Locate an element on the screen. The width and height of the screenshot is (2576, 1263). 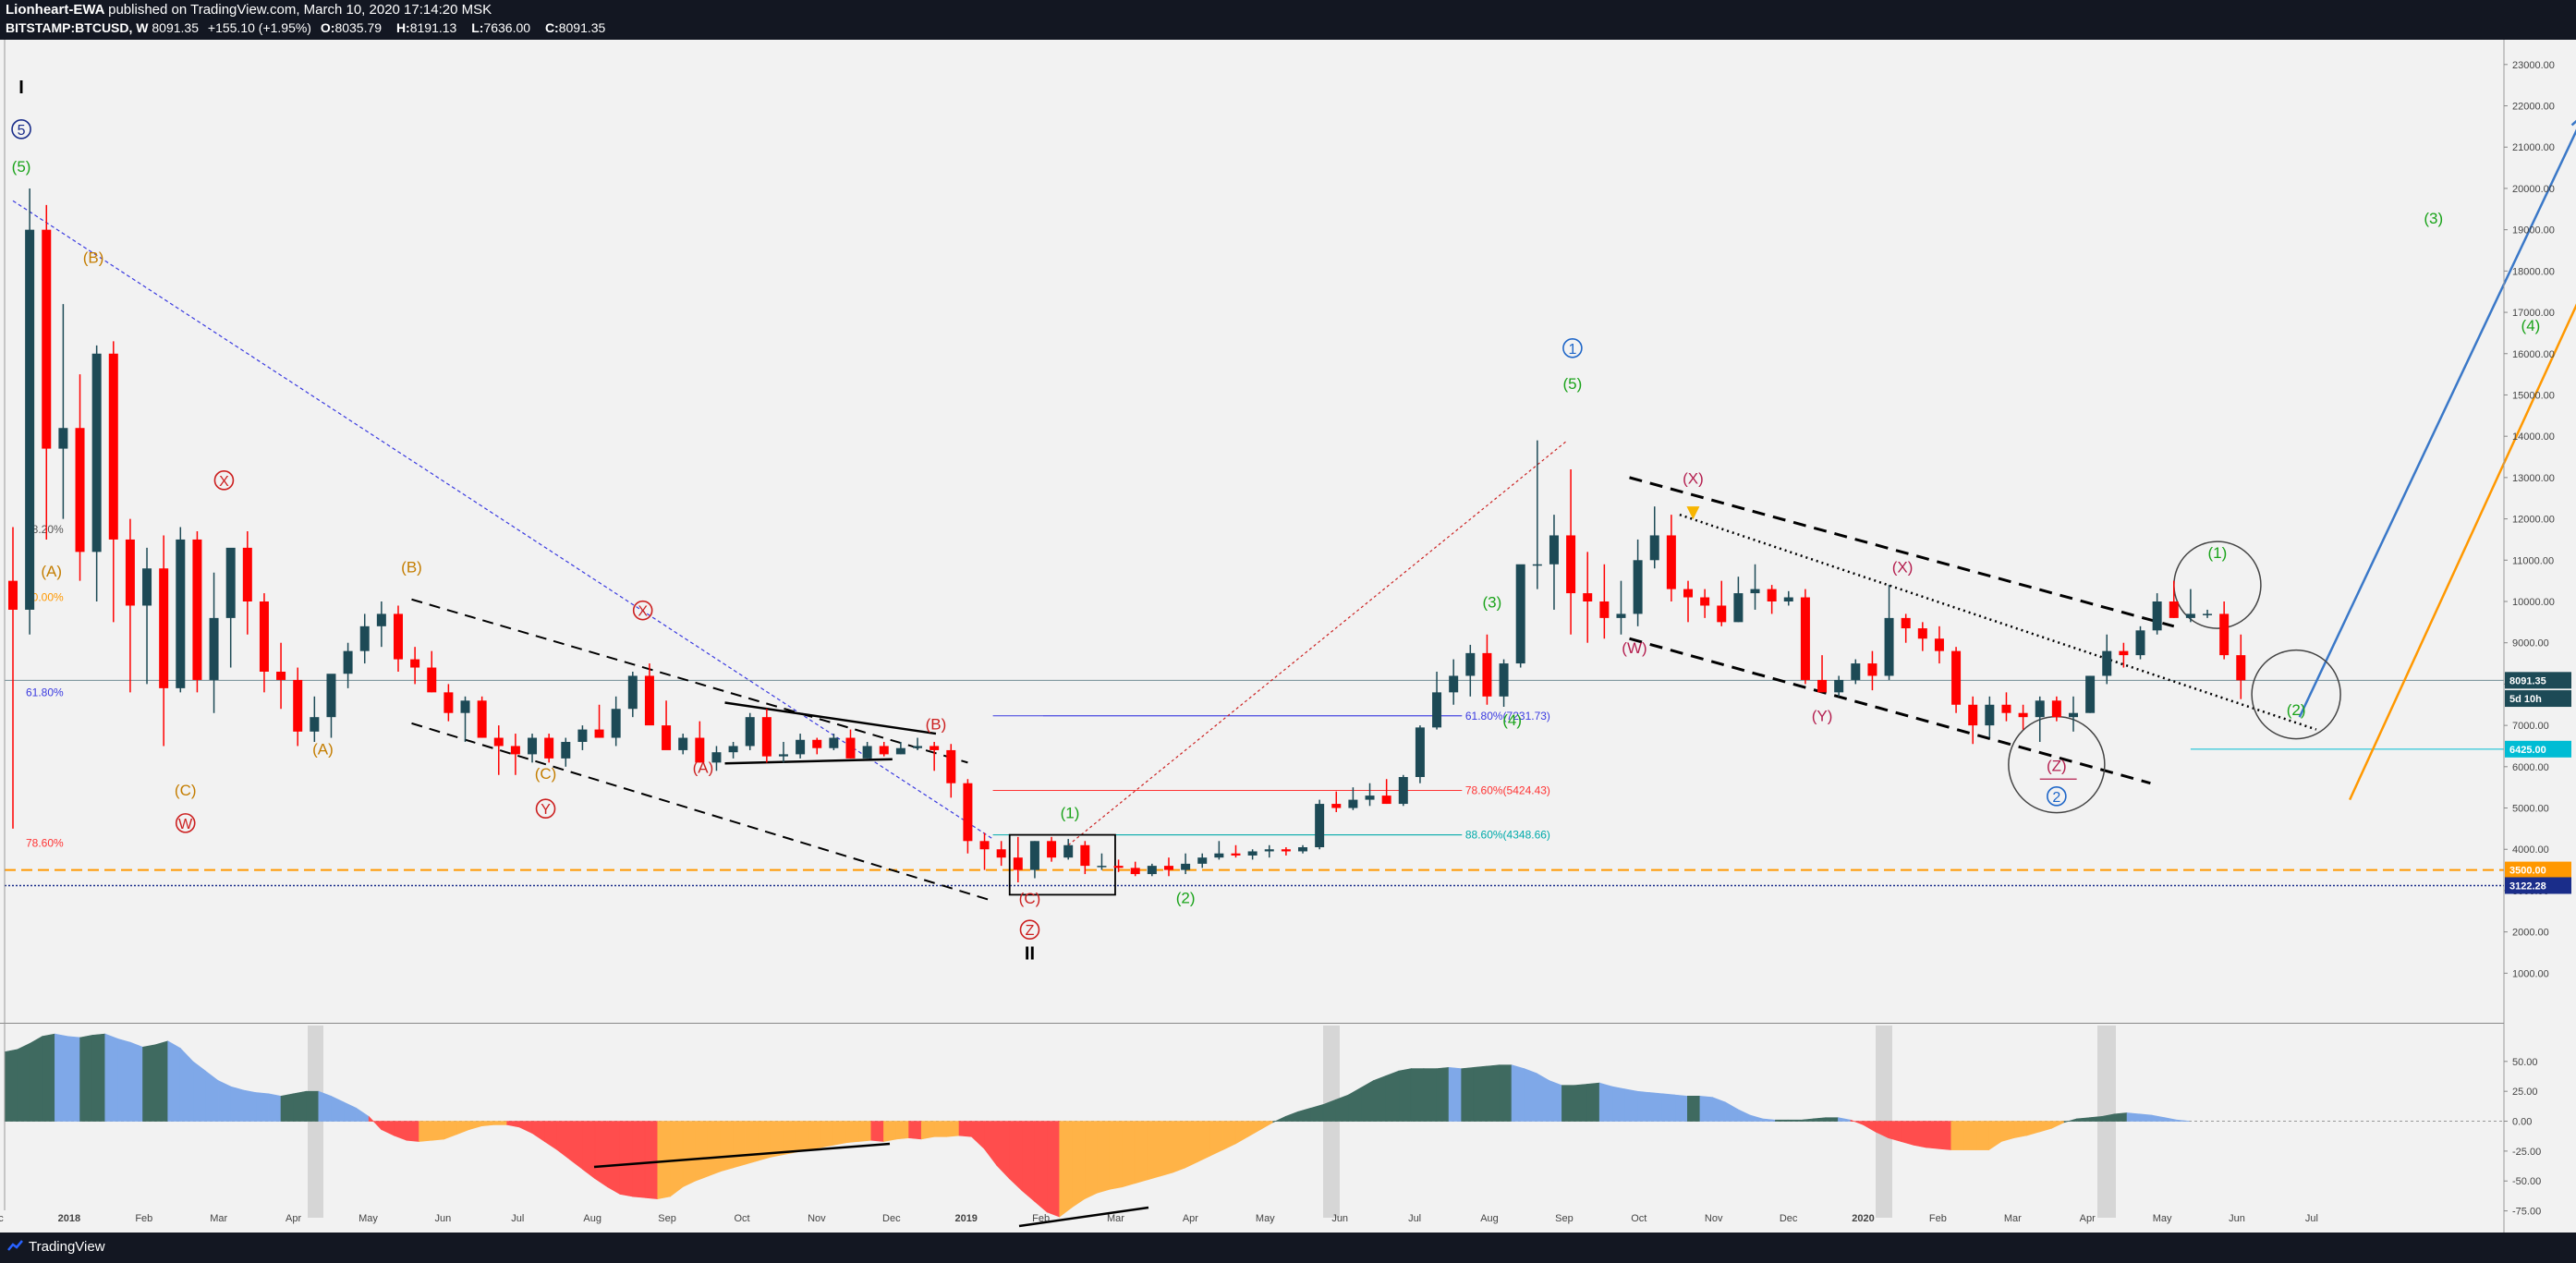
fib-left-label: 61.80% is located at coordinates (45, 692).